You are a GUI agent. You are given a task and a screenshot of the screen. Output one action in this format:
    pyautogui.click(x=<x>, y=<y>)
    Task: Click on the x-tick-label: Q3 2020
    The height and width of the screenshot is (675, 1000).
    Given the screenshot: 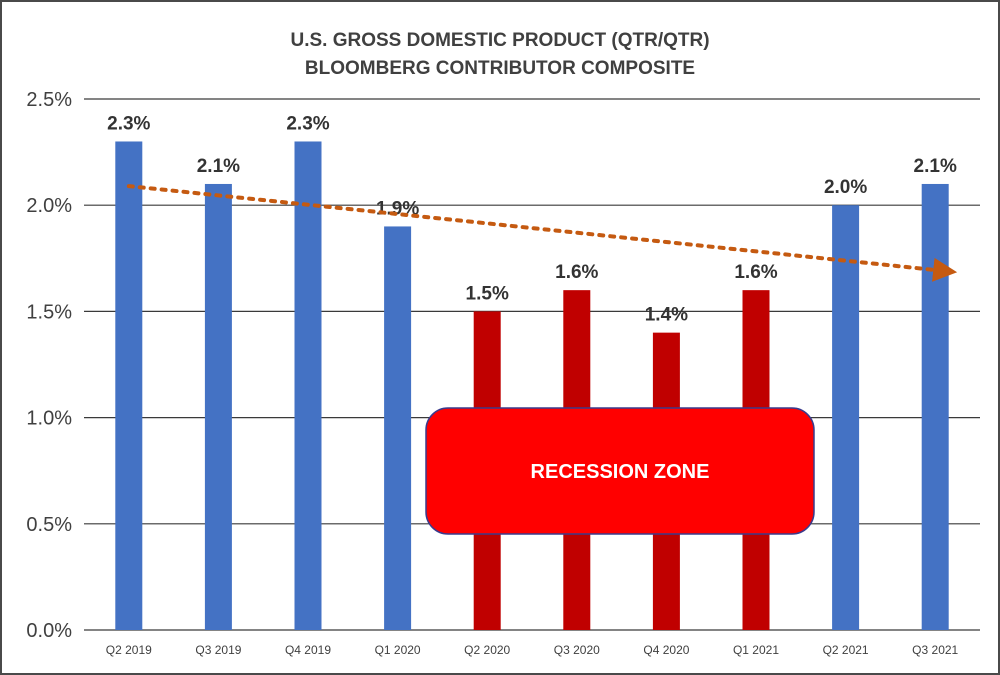 What is the action you would take?
    pyautogui.click(x=577, y=650)
    